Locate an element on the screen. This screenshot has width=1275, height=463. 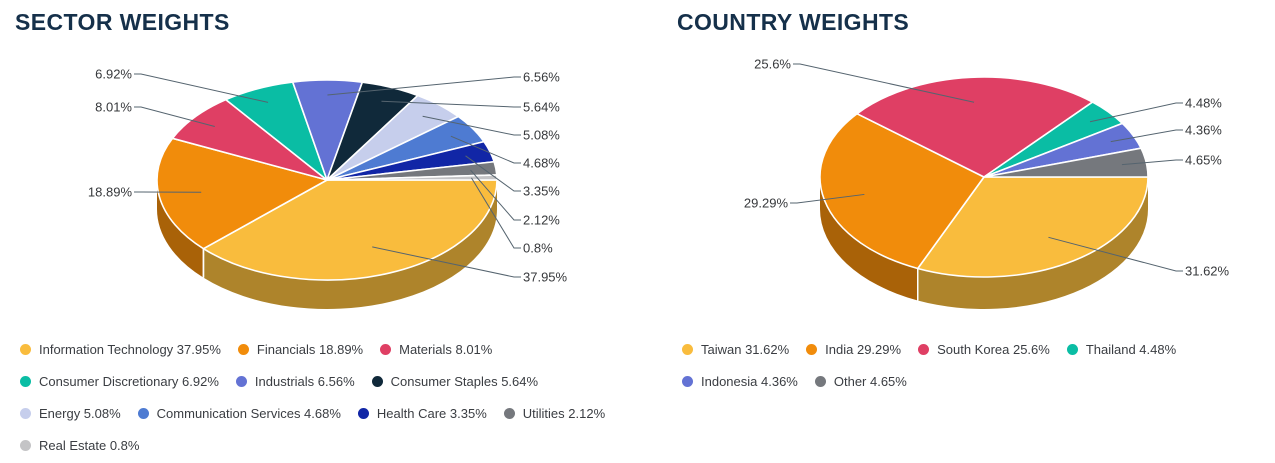
legend-item-south-korea: South Korea 25.6% is located at coordinates (984, 349).